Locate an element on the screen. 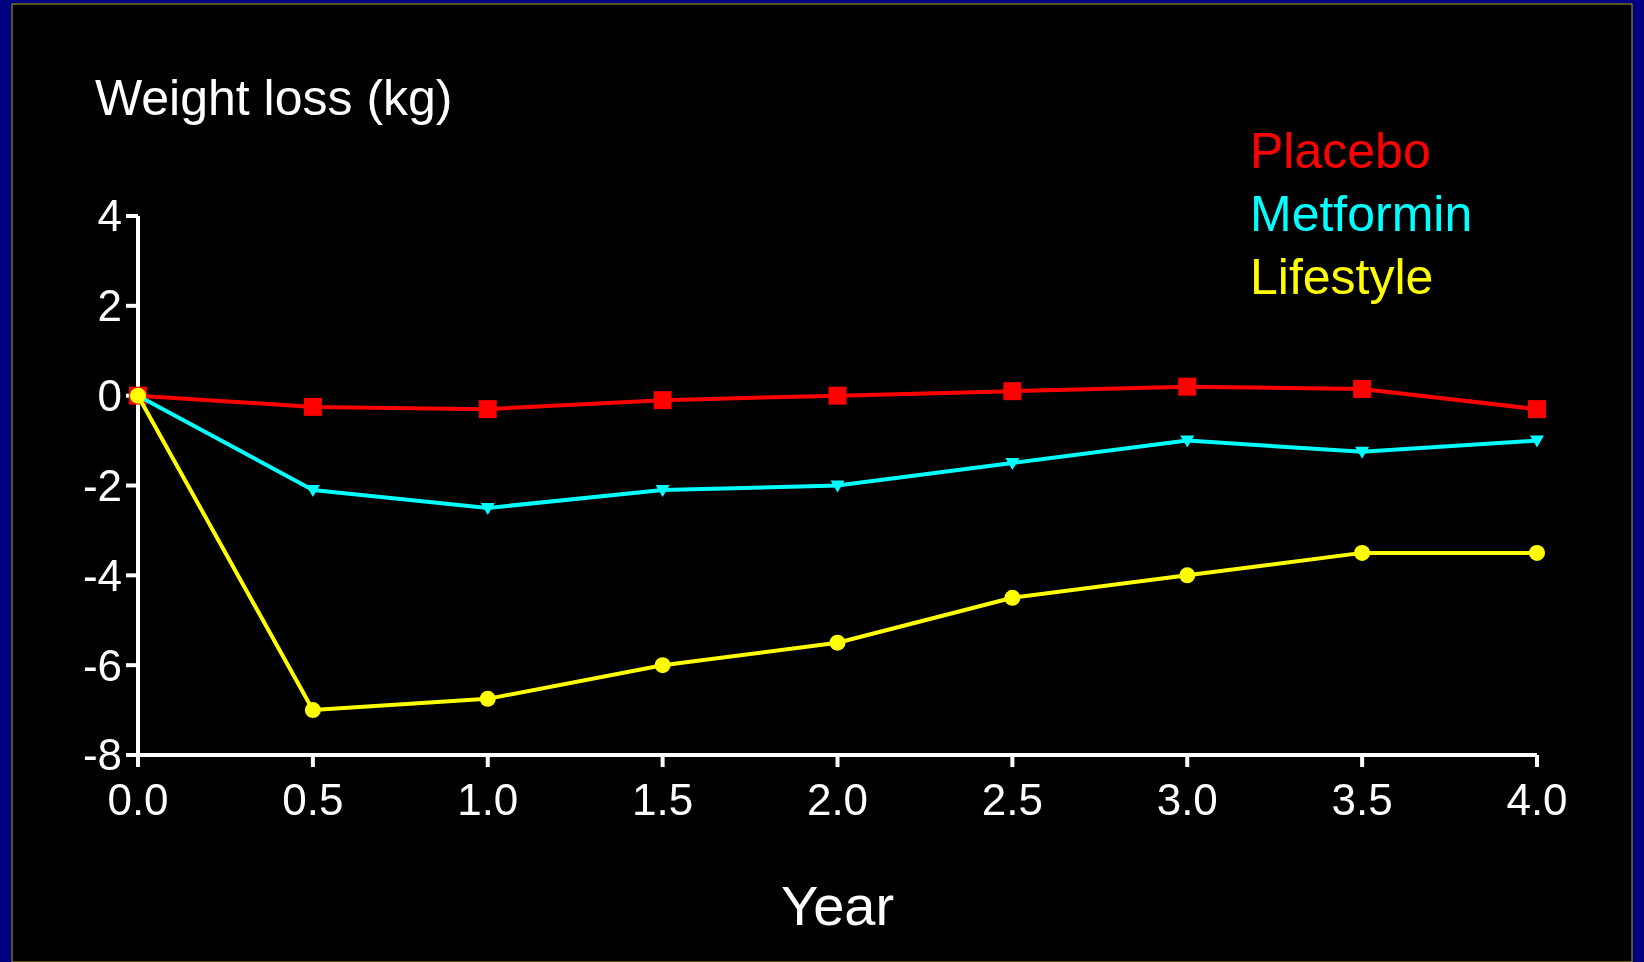 This screenshot has height=962, width=1644. x-tick-label: 1.5 is located at coordinates (663, 799).